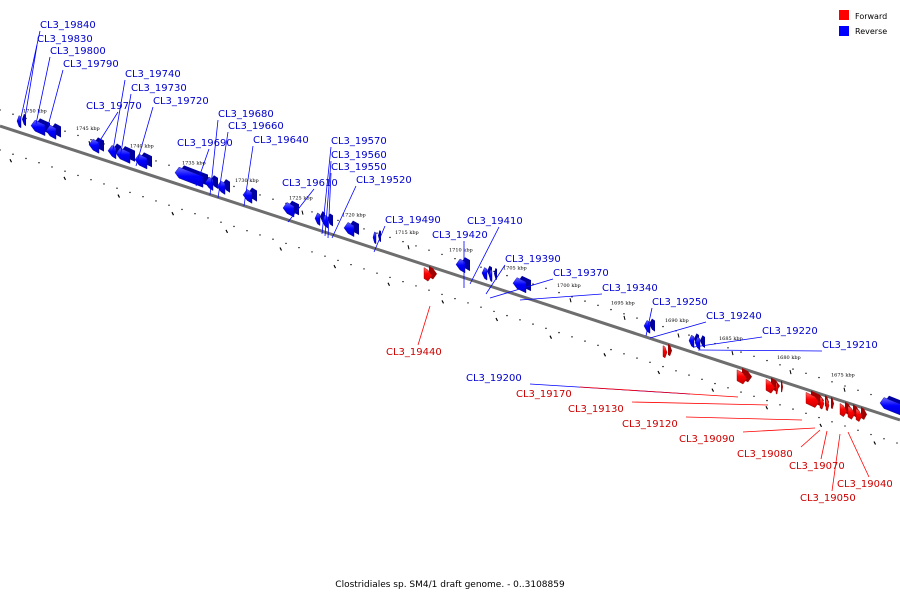  What do you see at coordinates (114, 106) in the screenshot?
I see `gene-label: CL3_19770` at bounding box center [114, 106].